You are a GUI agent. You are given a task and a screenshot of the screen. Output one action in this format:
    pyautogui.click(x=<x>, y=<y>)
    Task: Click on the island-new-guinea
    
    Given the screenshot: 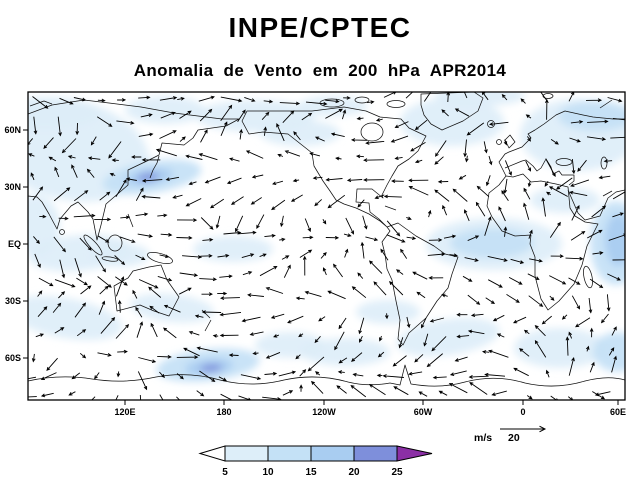 What is the action you would take?
    pyautogui.click(x=160, y=258)
    